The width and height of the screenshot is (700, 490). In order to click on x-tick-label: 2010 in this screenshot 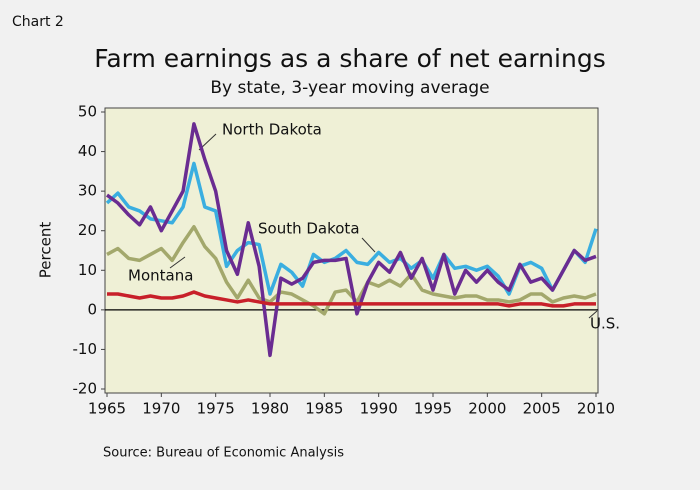, I will do `click(596, 409)`.